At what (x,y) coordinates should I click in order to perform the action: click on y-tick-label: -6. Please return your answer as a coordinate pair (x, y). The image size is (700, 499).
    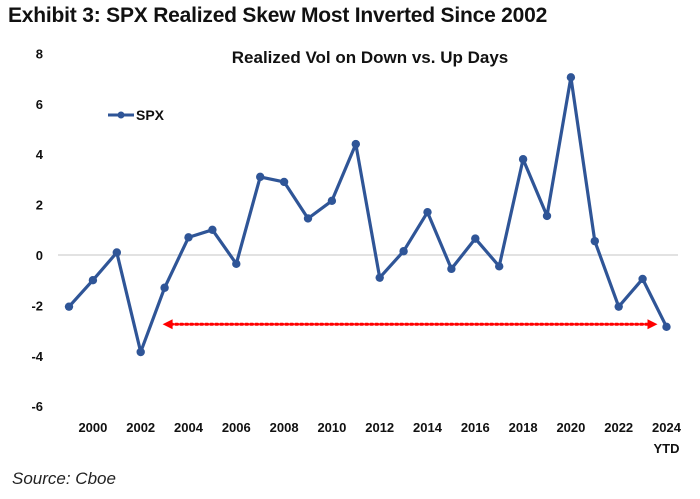
    Looking at the image, I should click on (37, 406).